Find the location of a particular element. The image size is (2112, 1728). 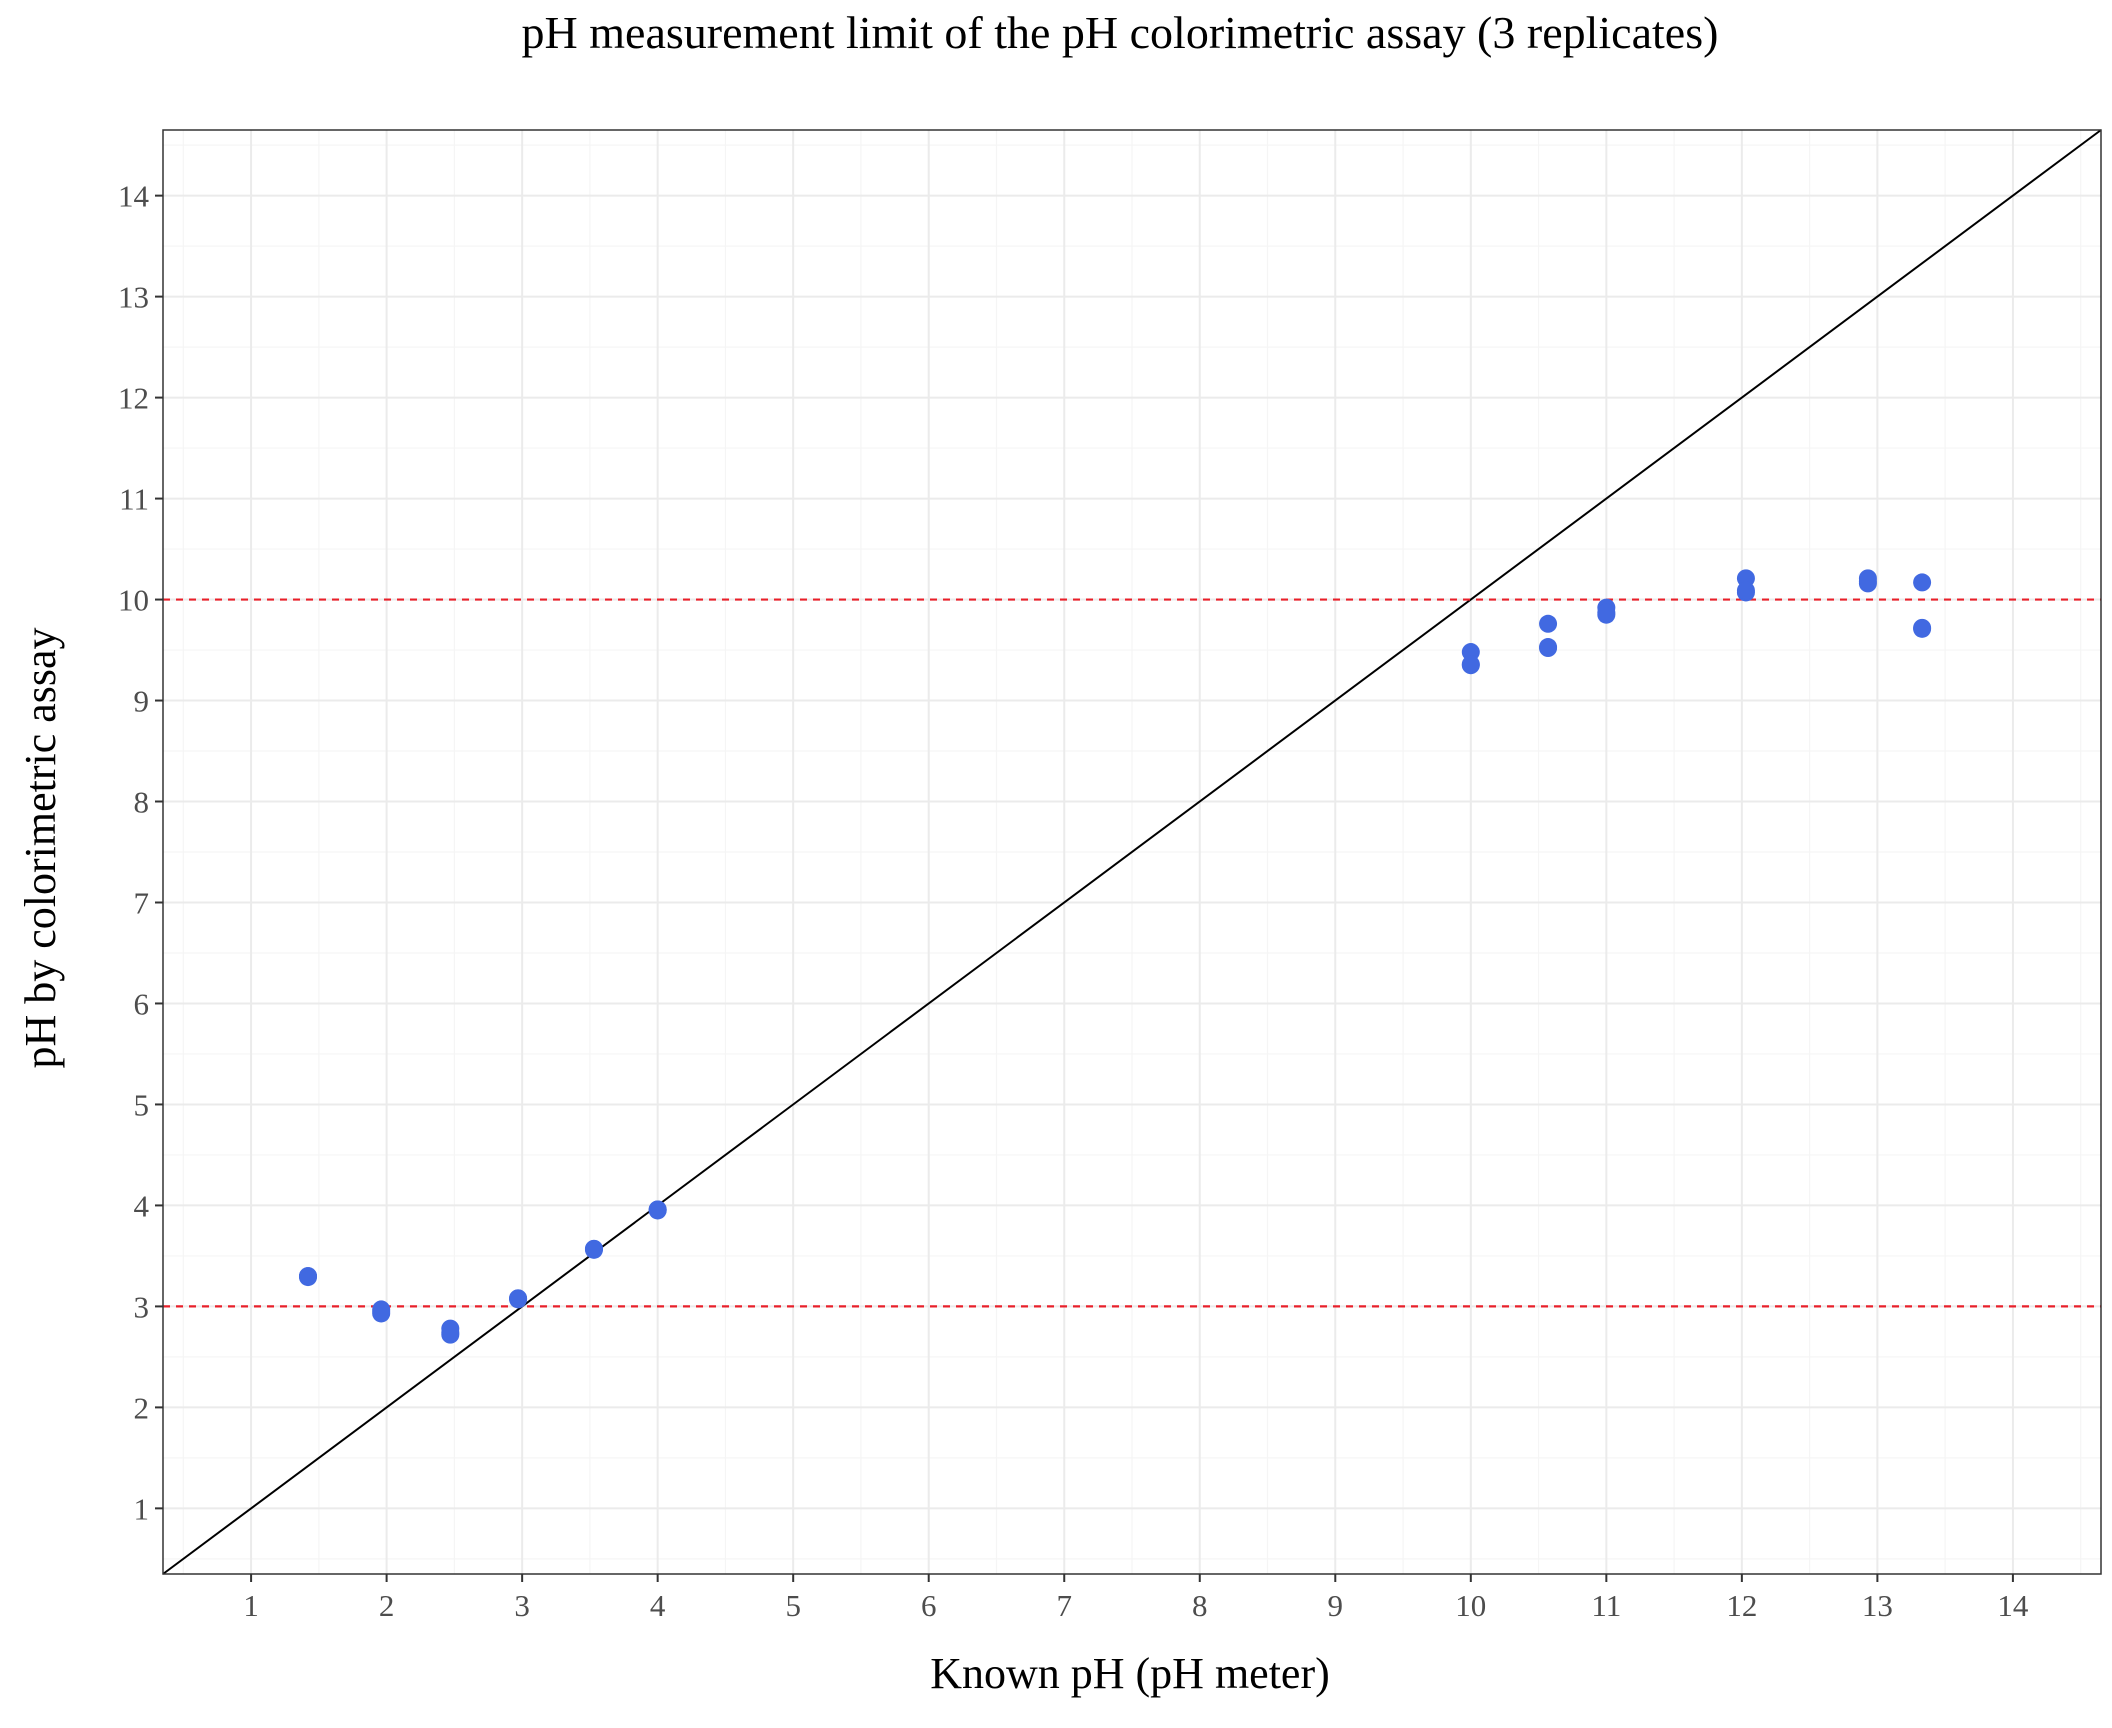

x-tick-label: 6 is located at coordinates (929, 1605).